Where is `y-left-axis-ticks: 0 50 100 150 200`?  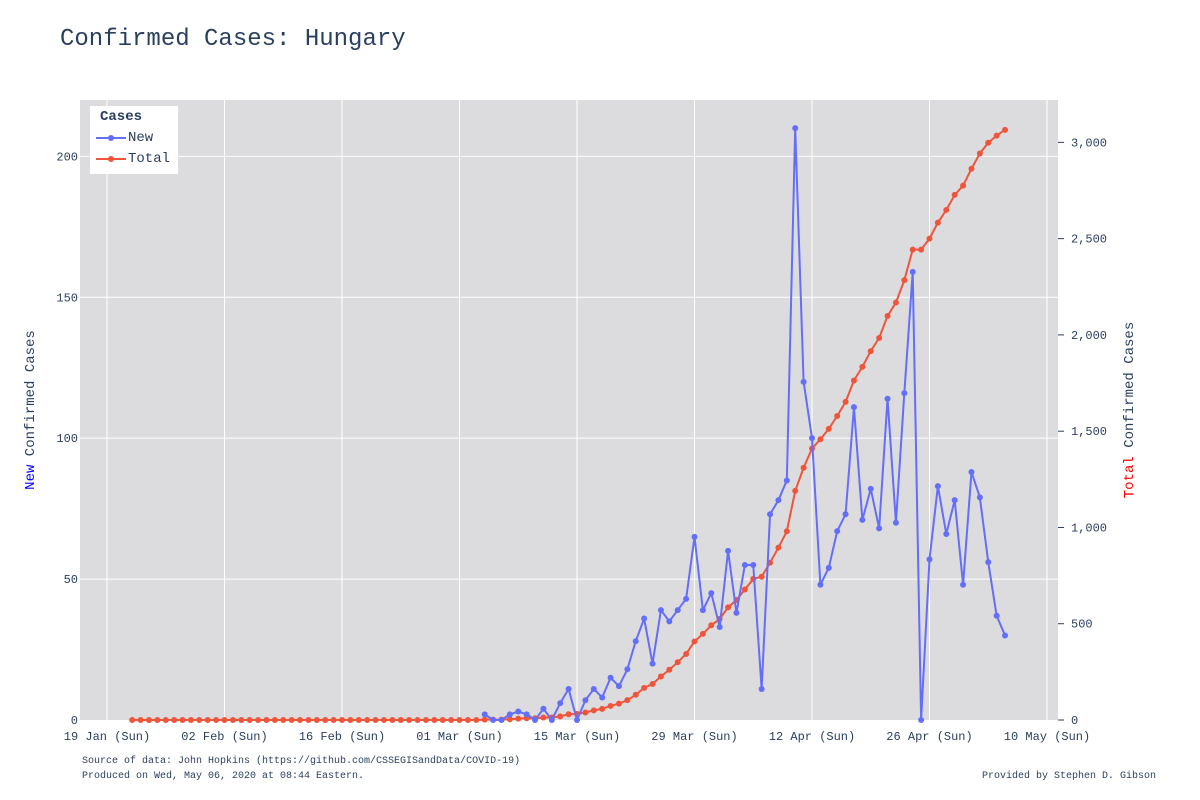 y-left-axis-ticks: 0 50 100 150 200 is located at coordinates (67, 439).